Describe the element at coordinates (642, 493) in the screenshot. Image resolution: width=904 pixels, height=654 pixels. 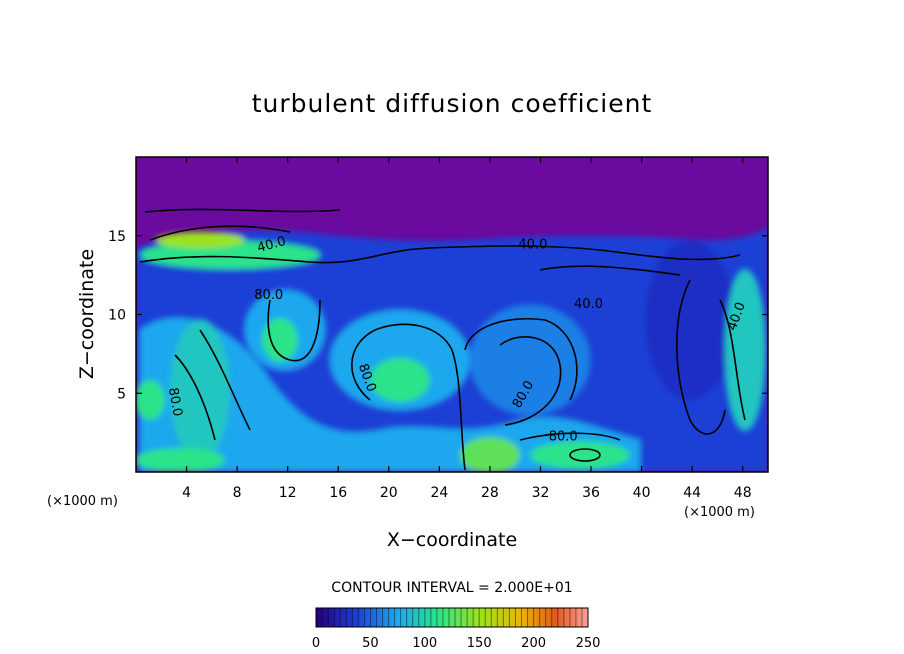
I see `x-tick-label: 40` at that location.